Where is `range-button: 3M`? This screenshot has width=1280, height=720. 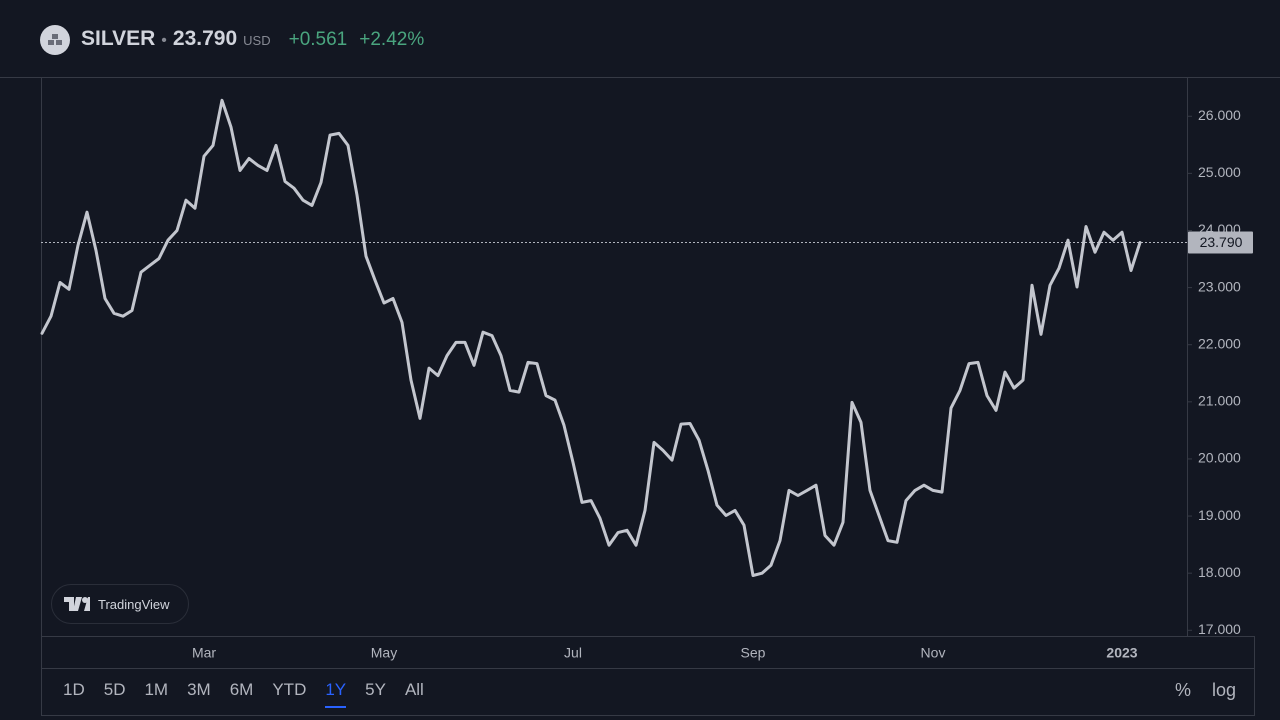 range-button: 3M is located at coordinates (199, 689).